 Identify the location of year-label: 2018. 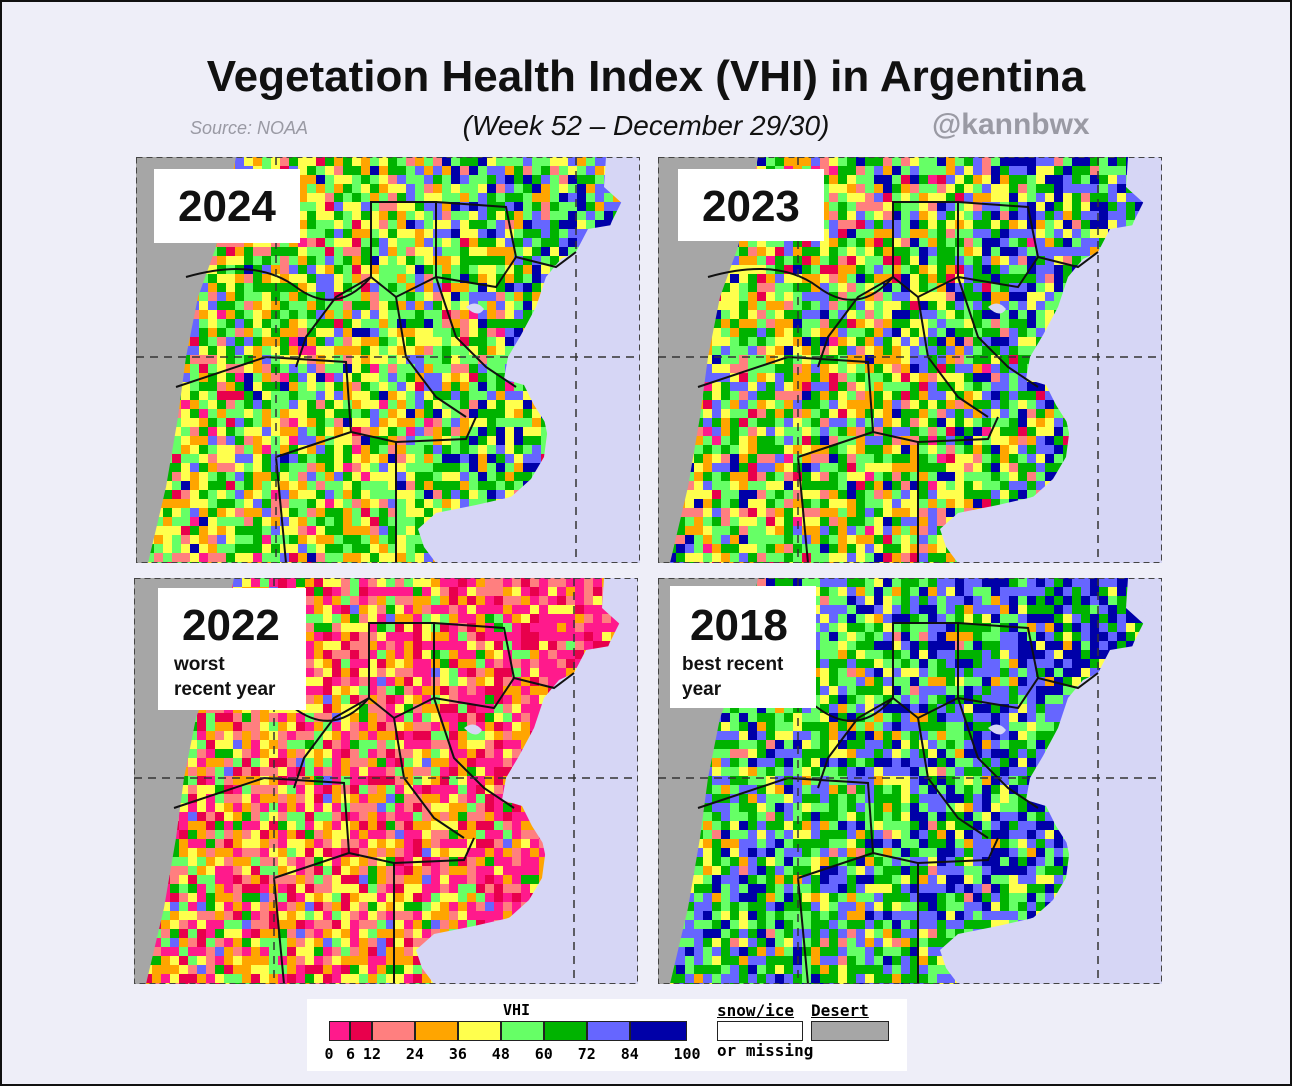
(739, 625).